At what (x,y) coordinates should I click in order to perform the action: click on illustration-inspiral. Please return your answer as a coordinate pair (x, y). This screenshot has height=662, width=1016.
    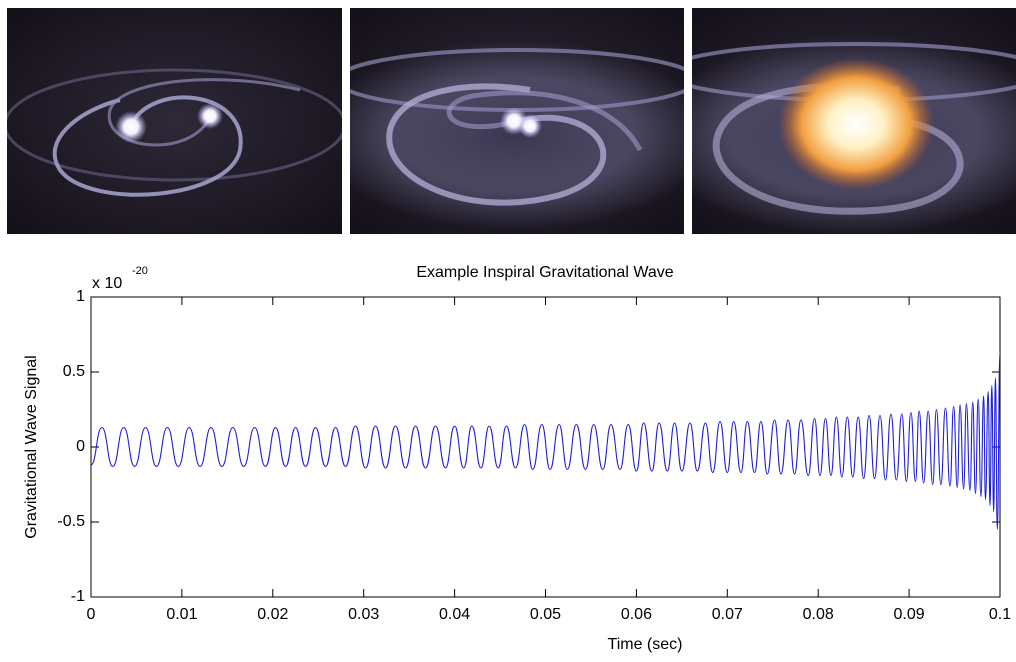
    Looking at the image, I should click on (174, 121).